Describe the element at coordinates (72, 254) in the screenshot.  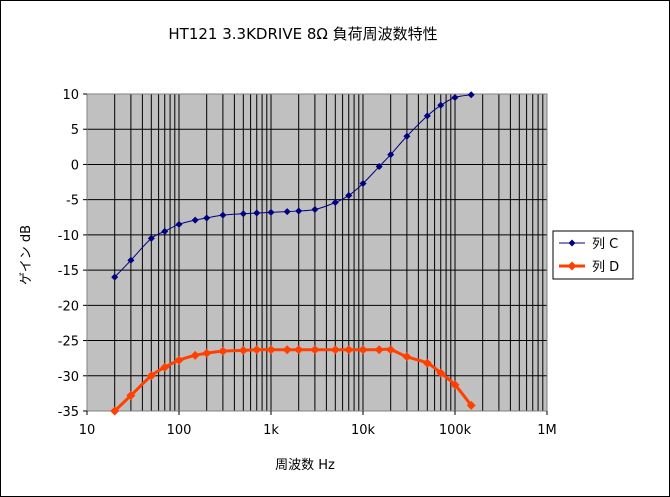
I see `y-axis-ticks: 10 5 0 -5 -10 -15 -20 -25 -30 -35` at that location.